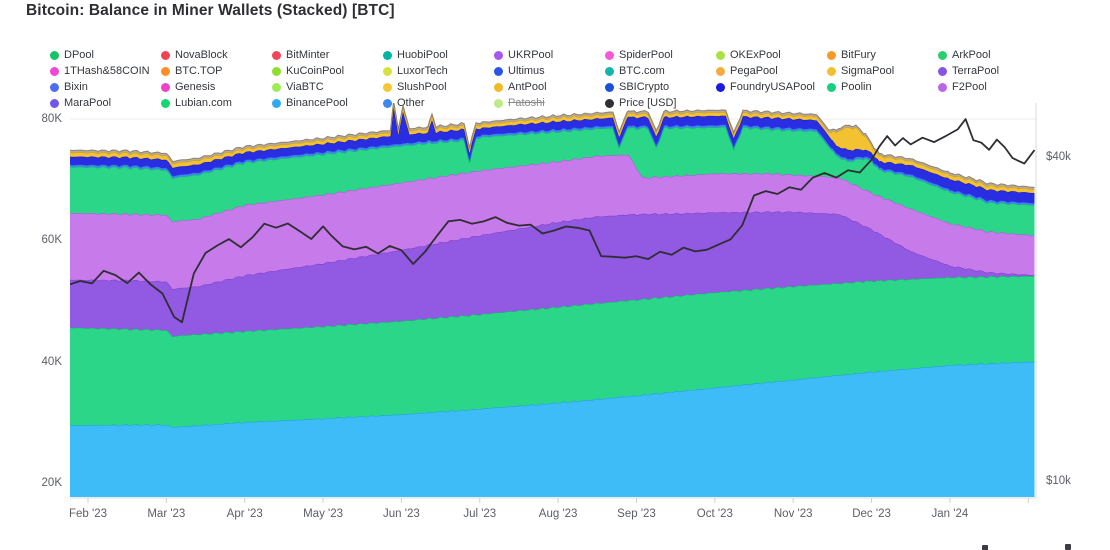  I want to click on legend-item-kucoinpool: KuCoinPool, so click(308, 71).